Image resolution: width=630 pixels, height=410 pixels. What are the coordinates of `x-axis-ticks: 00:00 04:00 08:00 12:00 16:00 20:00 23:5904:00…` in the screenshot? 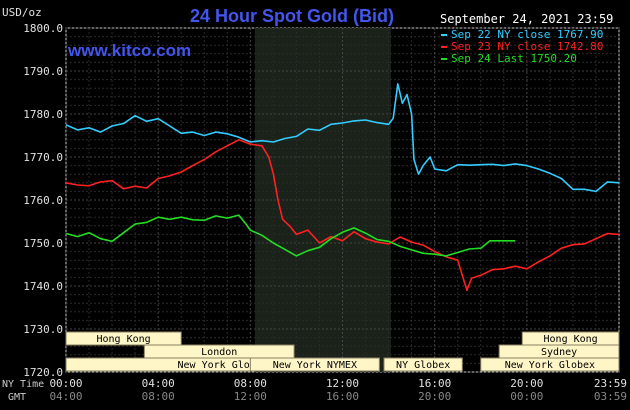 It's located at (338, 390).